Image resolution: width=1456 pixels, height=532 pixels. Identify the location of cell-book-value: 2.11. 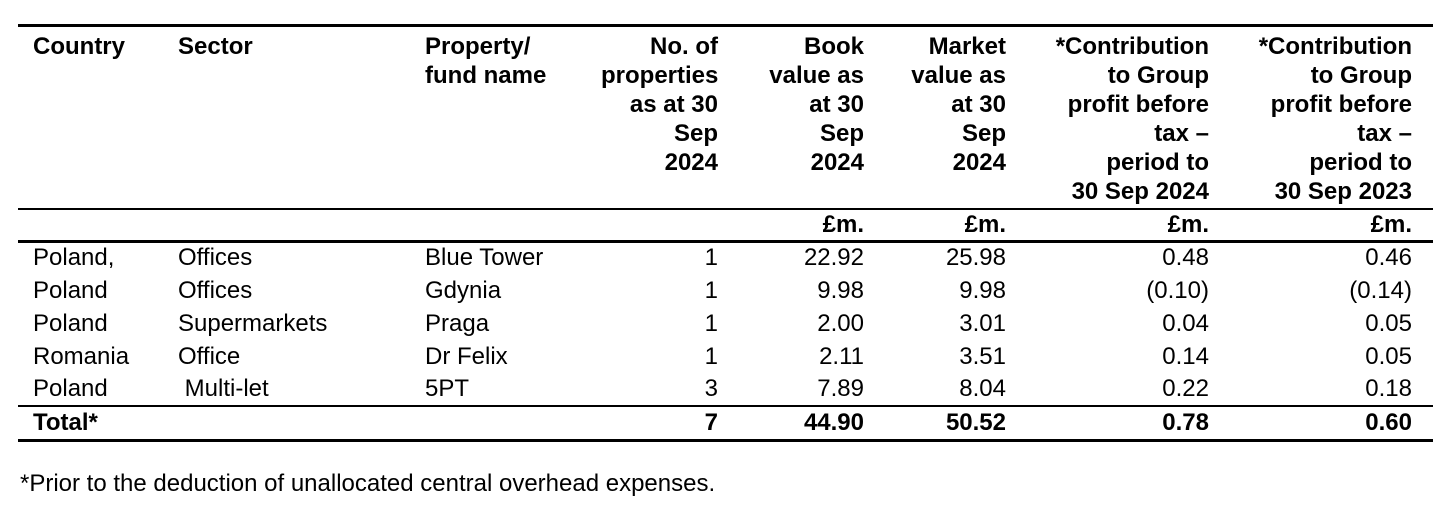
(841, 356).